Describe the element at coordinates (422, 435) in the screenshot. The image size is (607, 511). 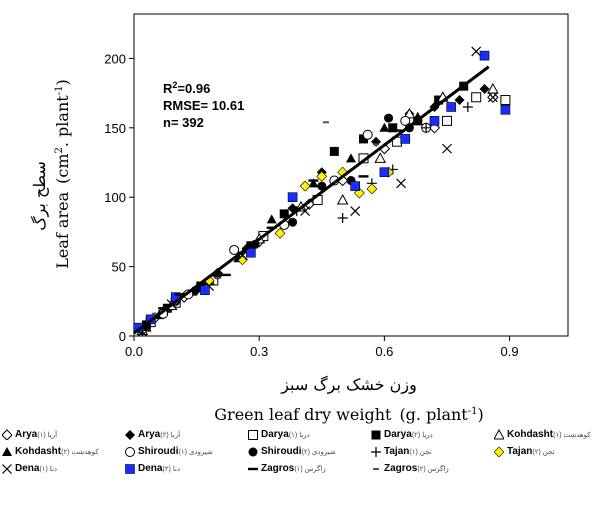
I see `legend-label-persian: (۲) دریا` at that location.